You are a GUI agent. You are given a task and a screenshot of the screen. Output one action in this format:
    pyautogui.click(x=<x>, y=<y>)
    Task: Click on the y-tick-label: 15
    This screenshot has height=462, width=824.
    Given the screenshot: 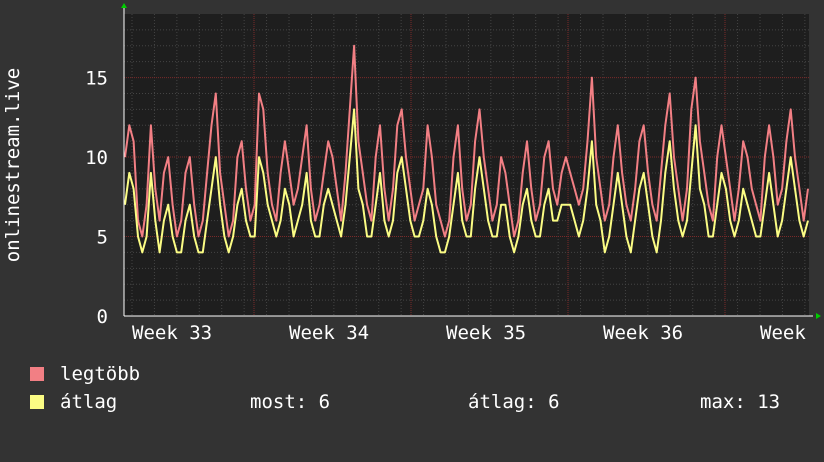 What is the action you would take?
    pyautogui.click(x=96, y=79)
    